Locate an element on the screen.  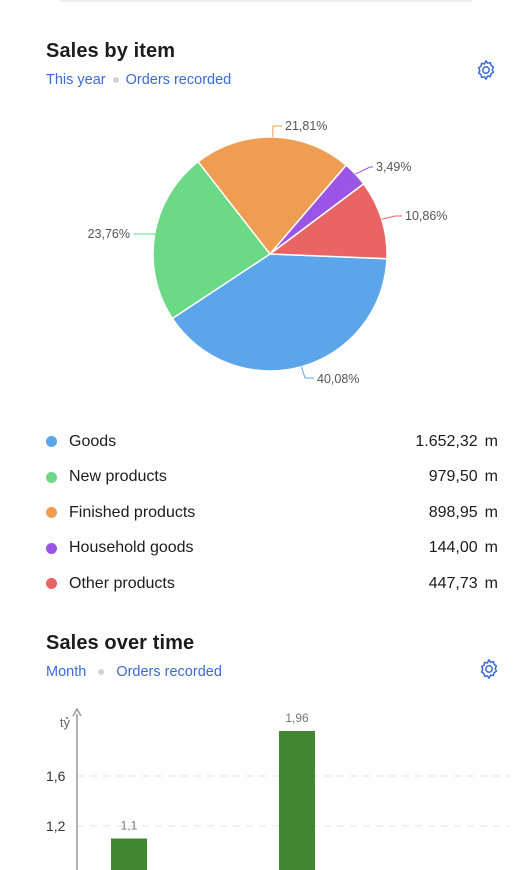
y-tick-label: 1,6 is located at coordinates (56, 776).